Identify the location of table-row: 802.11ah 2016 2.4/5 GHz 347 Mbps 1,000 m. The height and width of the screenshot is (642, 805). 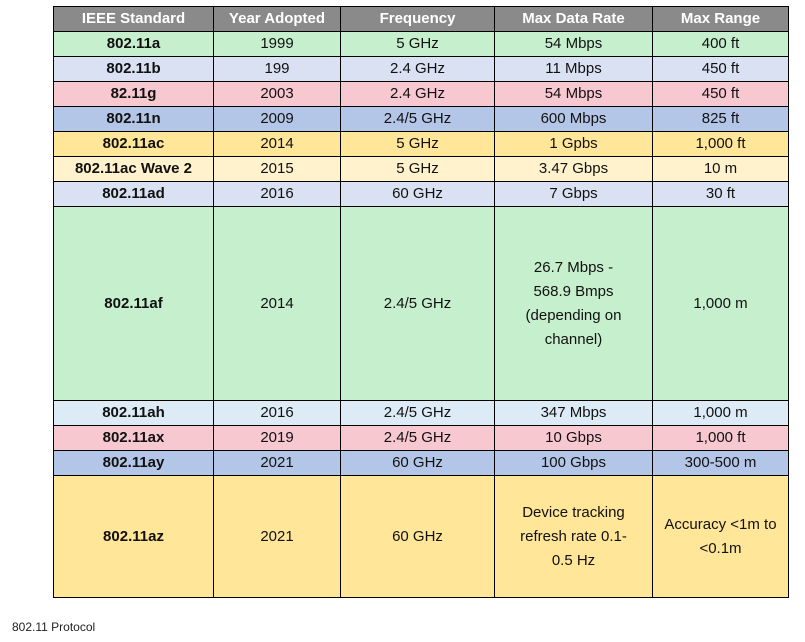
(421, 413).